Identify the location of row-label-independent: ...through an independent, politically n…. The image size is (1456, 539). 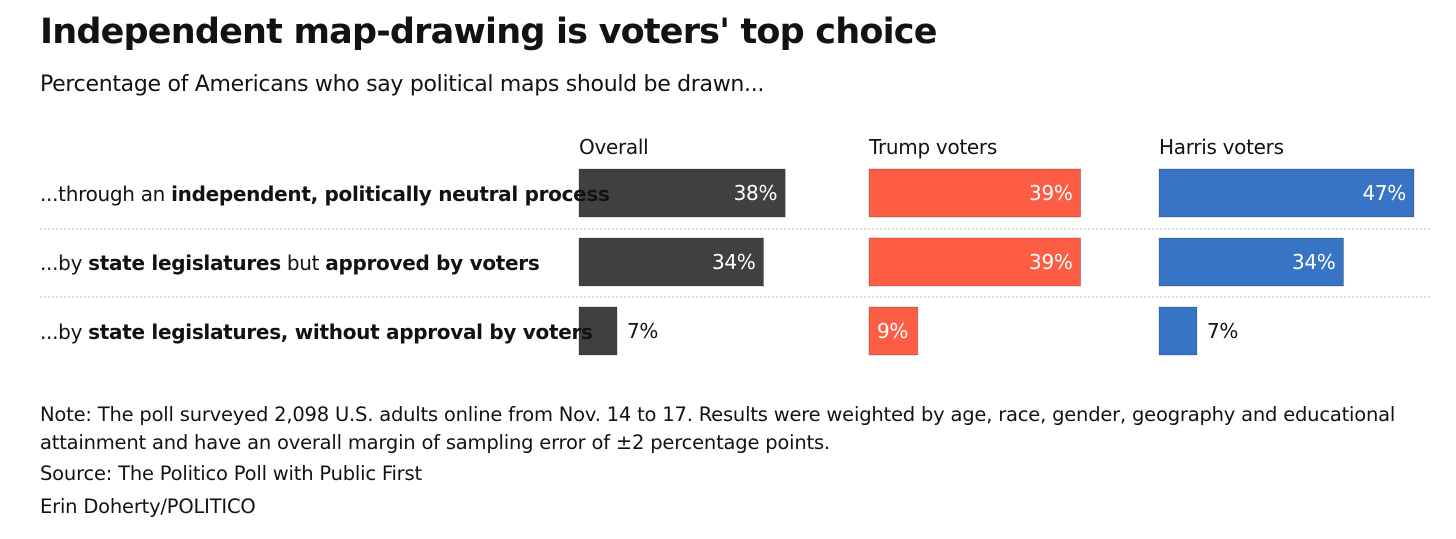
(325, 194).